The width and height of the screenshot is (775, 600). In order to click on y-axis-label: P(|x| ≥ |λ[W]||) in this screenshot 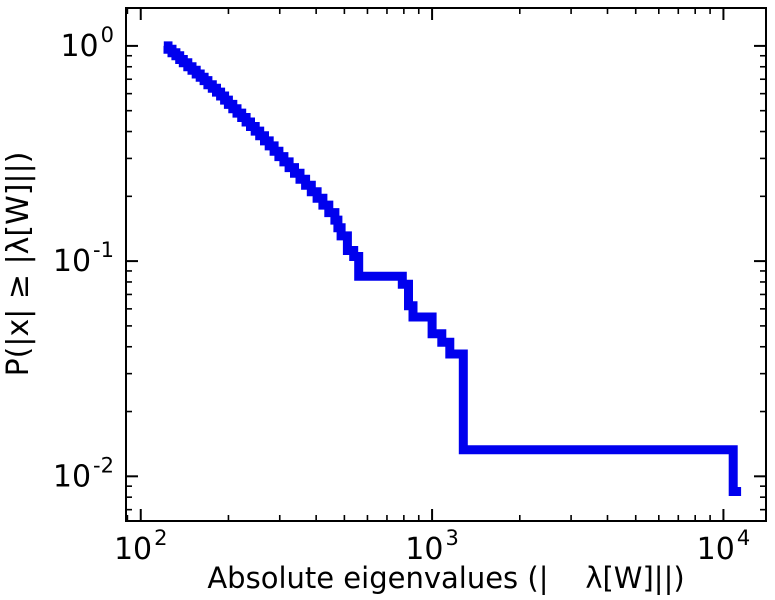, I will do `click(18, 264)`.